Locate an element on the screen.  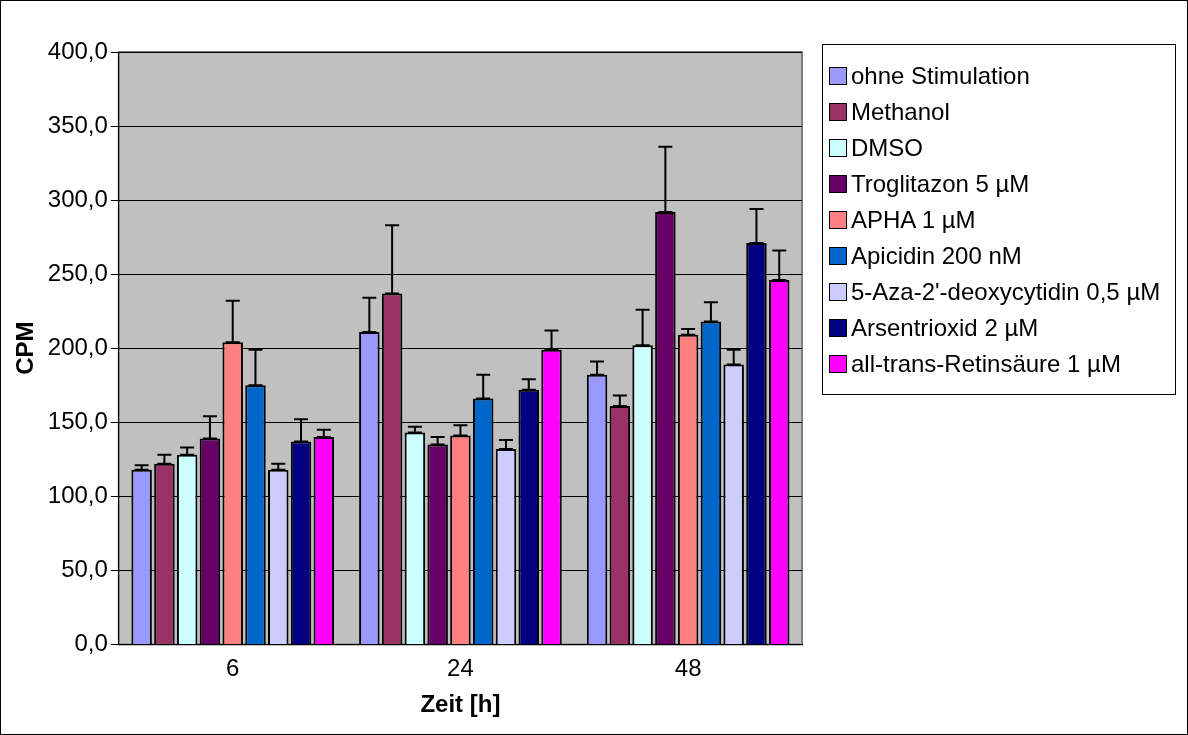
y-tick-label: 300,0 is located at coordinates (77, 198).